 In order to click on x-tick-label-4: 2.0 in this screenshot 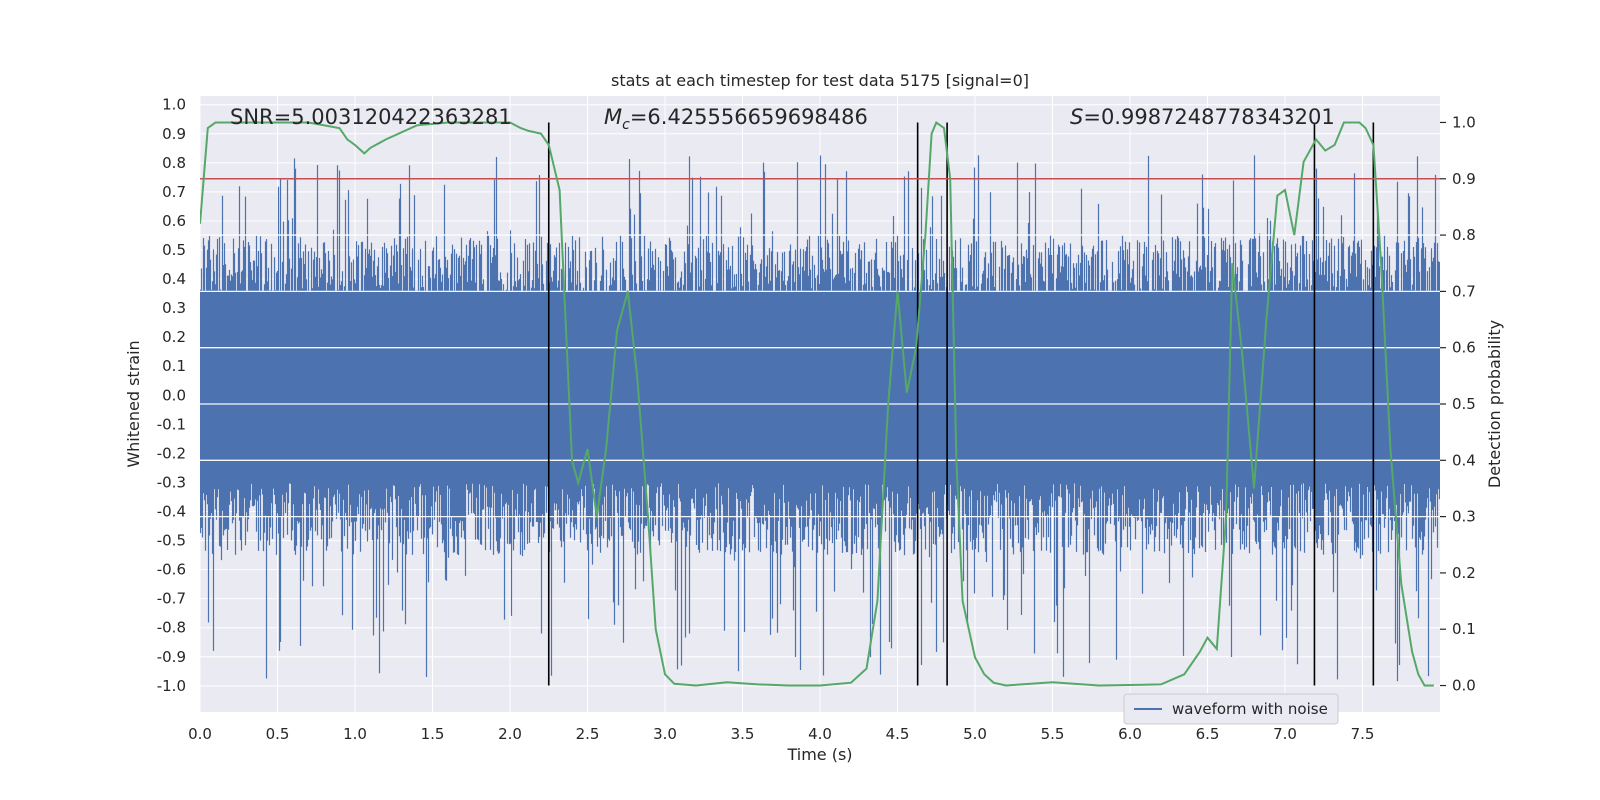, I will do `click(510, 734)`.